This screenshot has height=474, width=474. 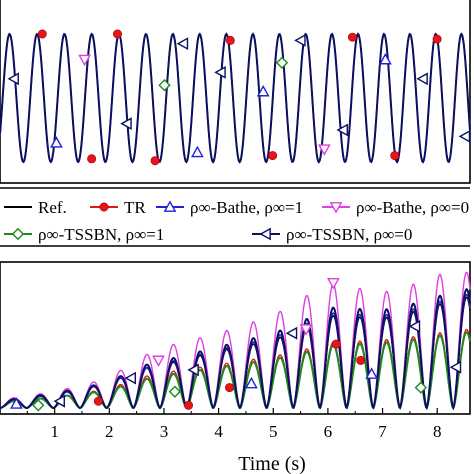 I want to click on x-tick-label-3: 3, so click(x=164, y=431).